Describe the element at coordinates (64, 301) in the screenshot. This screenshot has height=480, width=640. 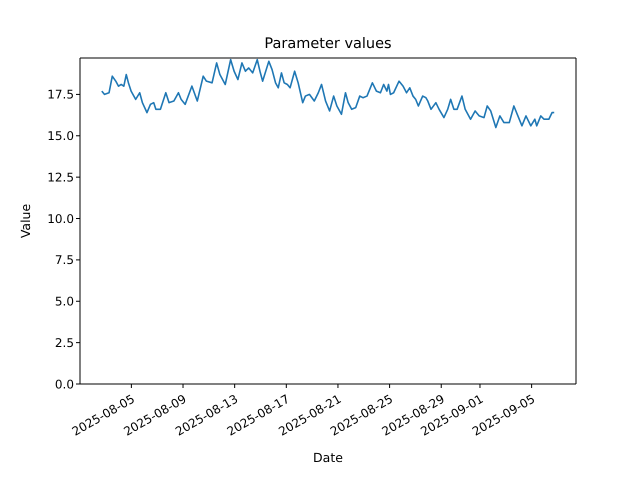
I see `y-tick-label: 5.0` at that location.